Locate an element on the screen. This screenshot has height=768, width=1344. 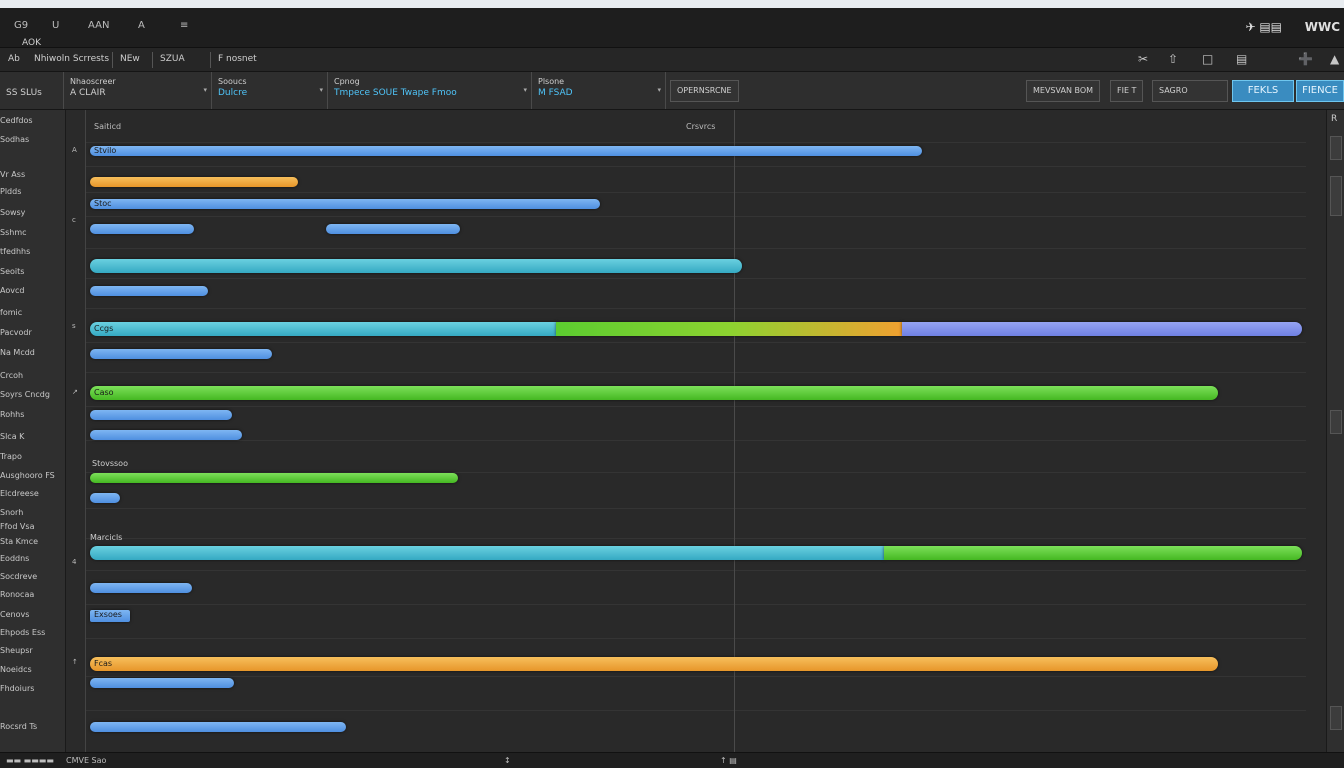
menu-item-3: AAN is located at coordinates (99, 25).